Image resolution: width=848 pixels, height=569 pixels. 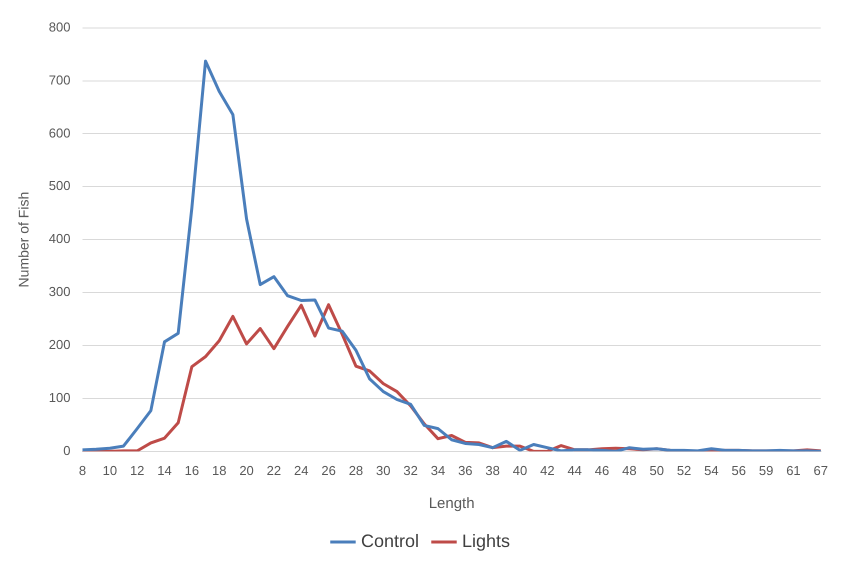 What do you see at coordinates (274, 470) in the screenshot?
I see `x-tick-label: 22` at bounding box center [274, 470].